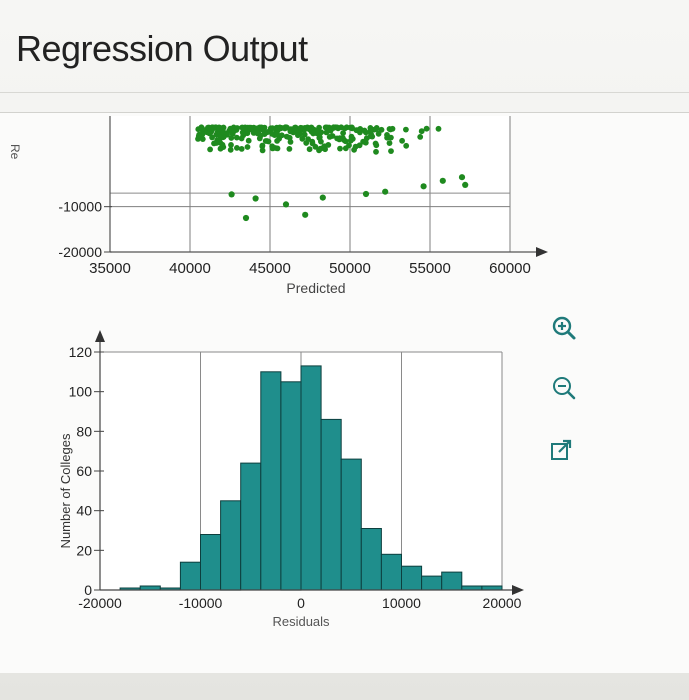 The width and height of the screenshot is (689, 700). What do you see at coordinates (310, 184) in the screenshot?
I see `scatter-plot-area` at bounding box center [310, 184].